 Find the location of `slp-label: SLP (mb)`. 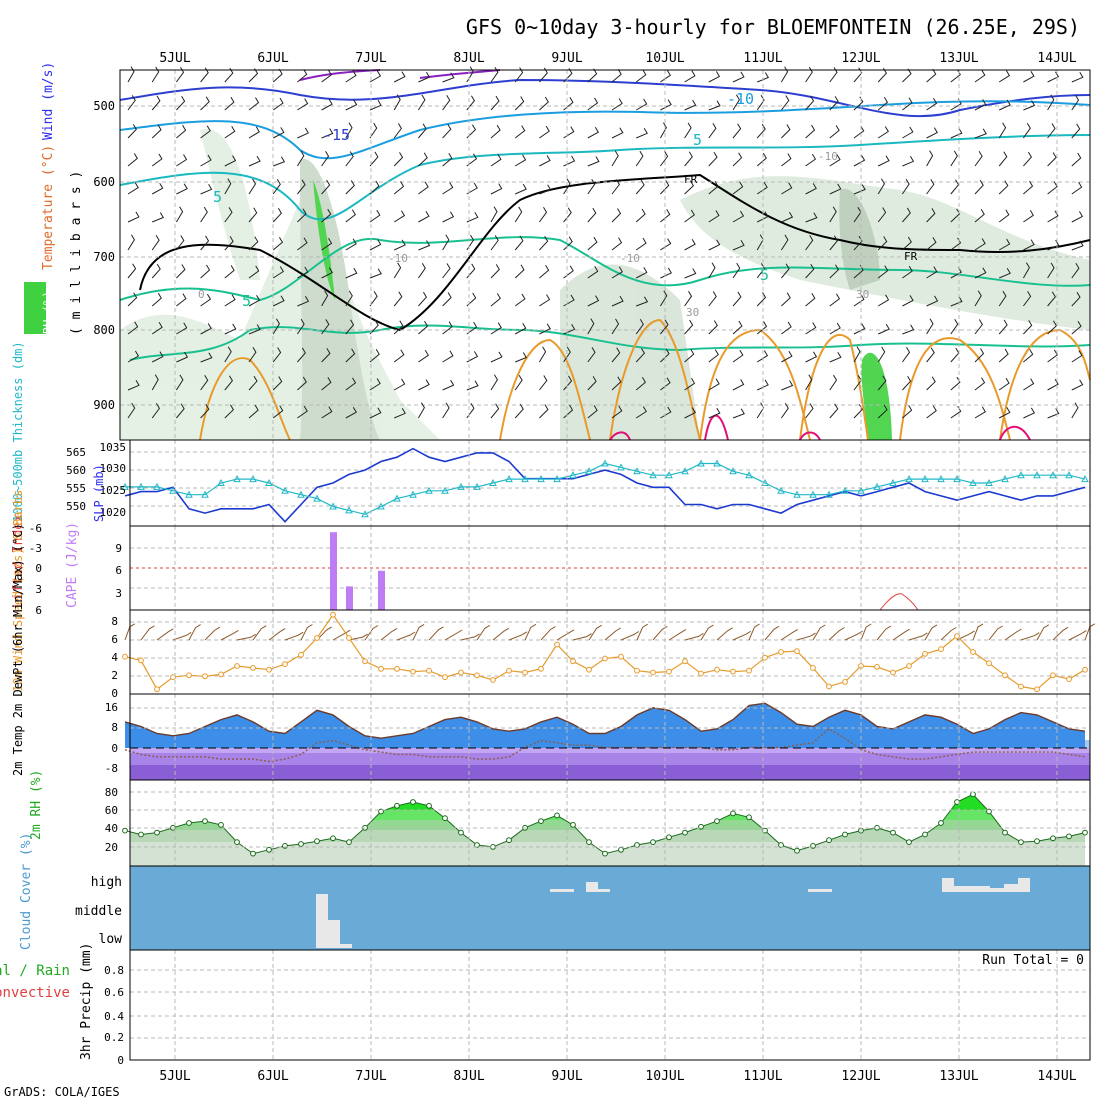

slp-label: SLP (mb) is located at coordinates (99, 493).